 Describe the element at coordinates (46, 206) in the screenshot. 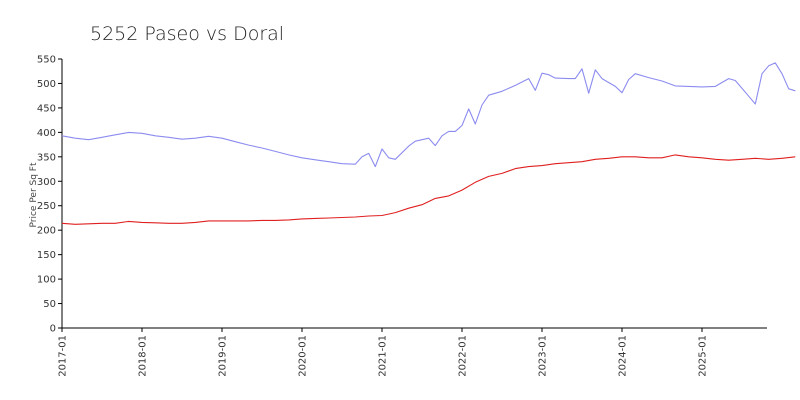

I see `y-tick-label: 250` at that location.